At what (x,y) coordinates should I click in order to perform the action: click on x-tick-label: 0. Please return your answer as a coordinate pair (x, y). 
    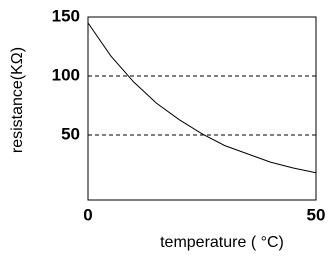
    Looking at the image, I should click on (87, 214).